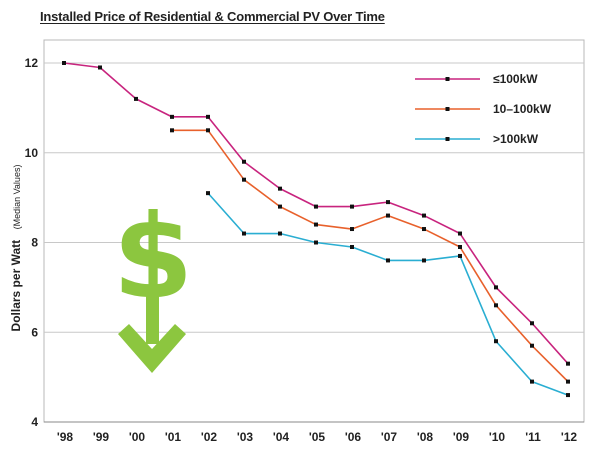 Image resolution: width=600 pixels, height=452 pixels. Describe the element at coordinates (137, 437) in the screenshot. I see `x-tick-label: '00` at that location.